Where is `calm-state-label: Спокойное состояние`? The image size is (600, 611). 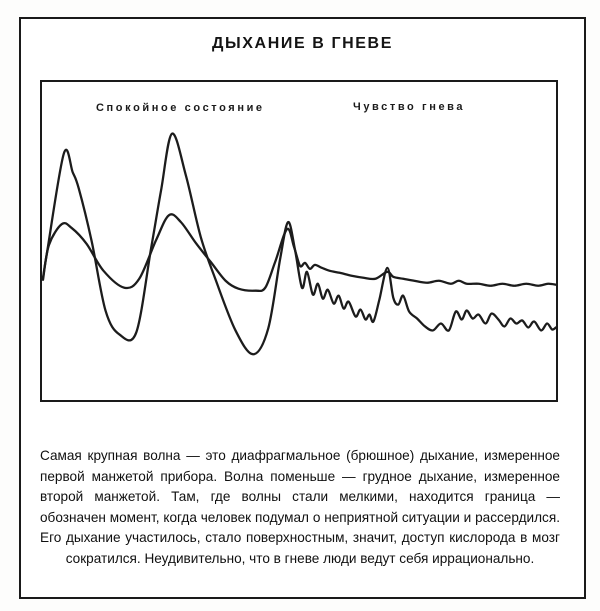 calm-state-label: Спокойное состояние is located at coordinates (180, 108).